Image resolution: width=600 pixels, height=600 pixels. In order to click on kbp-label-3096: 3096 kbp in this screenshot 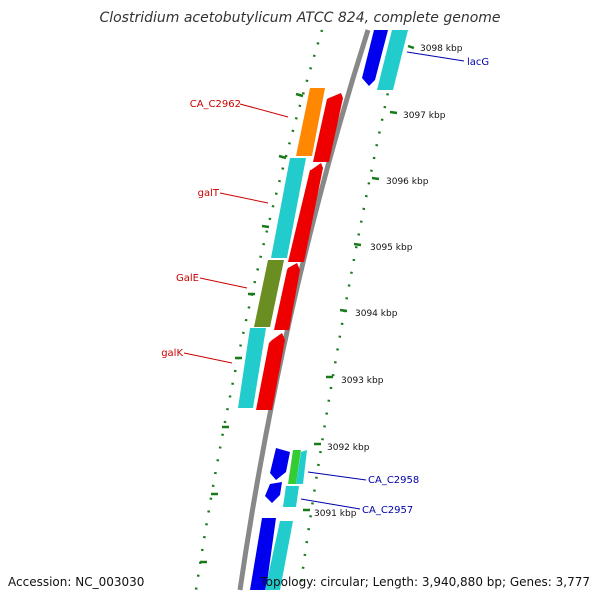, I will do `click(407, 182)`.